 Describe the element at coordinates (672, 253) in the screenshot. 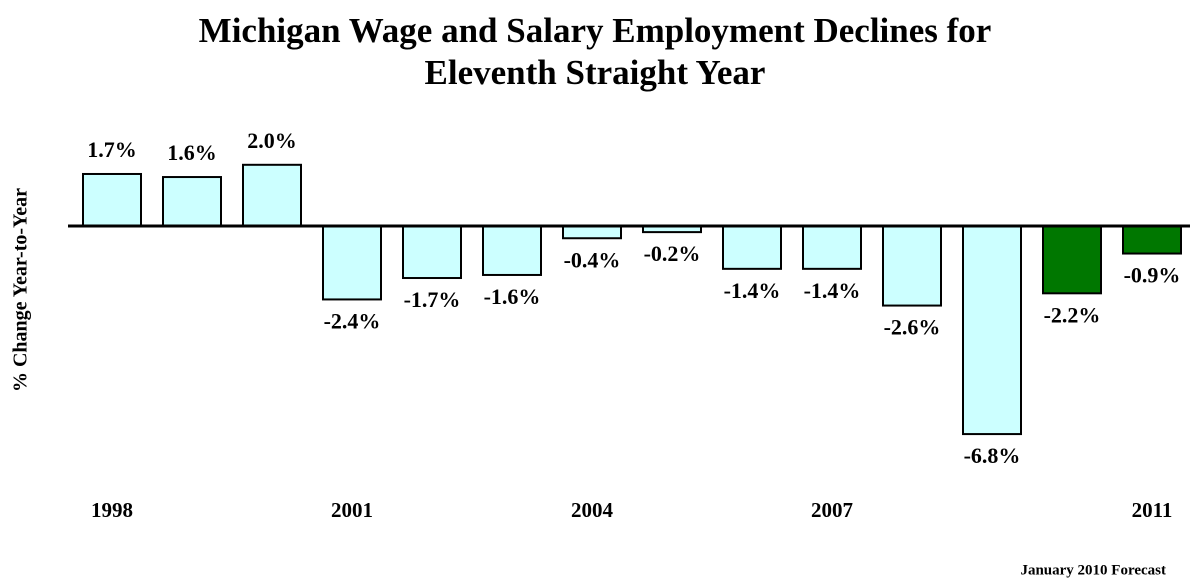

I see `value-label: -0.2%` at that location.